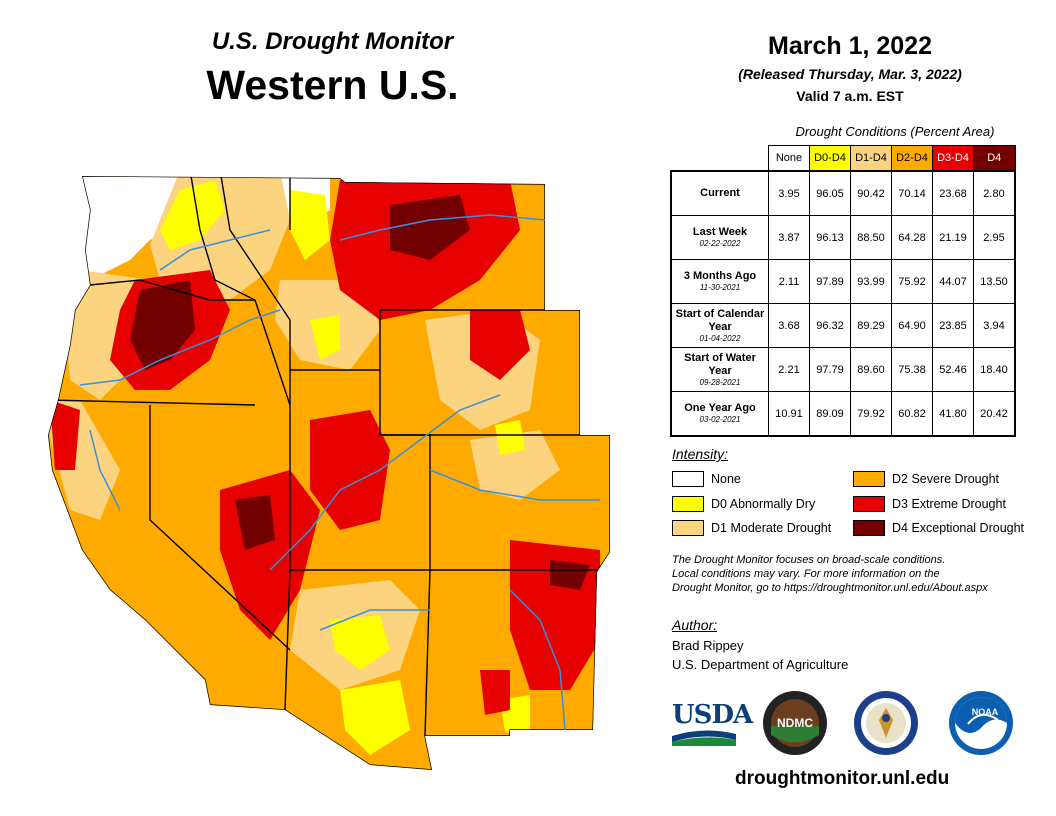 Image resolution: width=1056 pixels, height=816 pixels. Describe the element at coordinates (958, 528) in the screenshot. I see `legend-label: D4 Exceptional Drought` at that location.